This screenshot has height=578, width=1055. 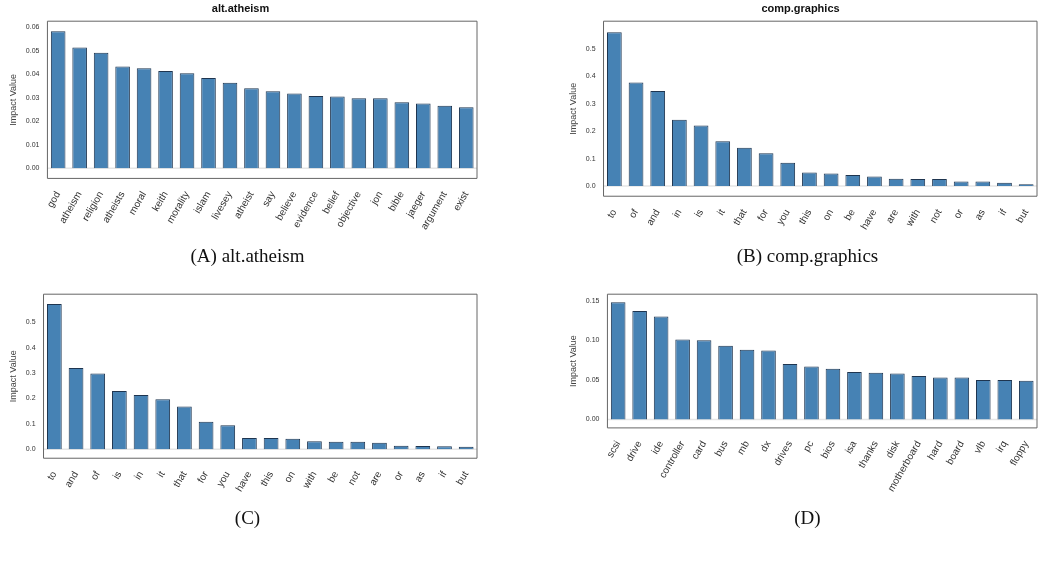 I want to click on x-tick-label: irq, so click(x=1001, y=446).